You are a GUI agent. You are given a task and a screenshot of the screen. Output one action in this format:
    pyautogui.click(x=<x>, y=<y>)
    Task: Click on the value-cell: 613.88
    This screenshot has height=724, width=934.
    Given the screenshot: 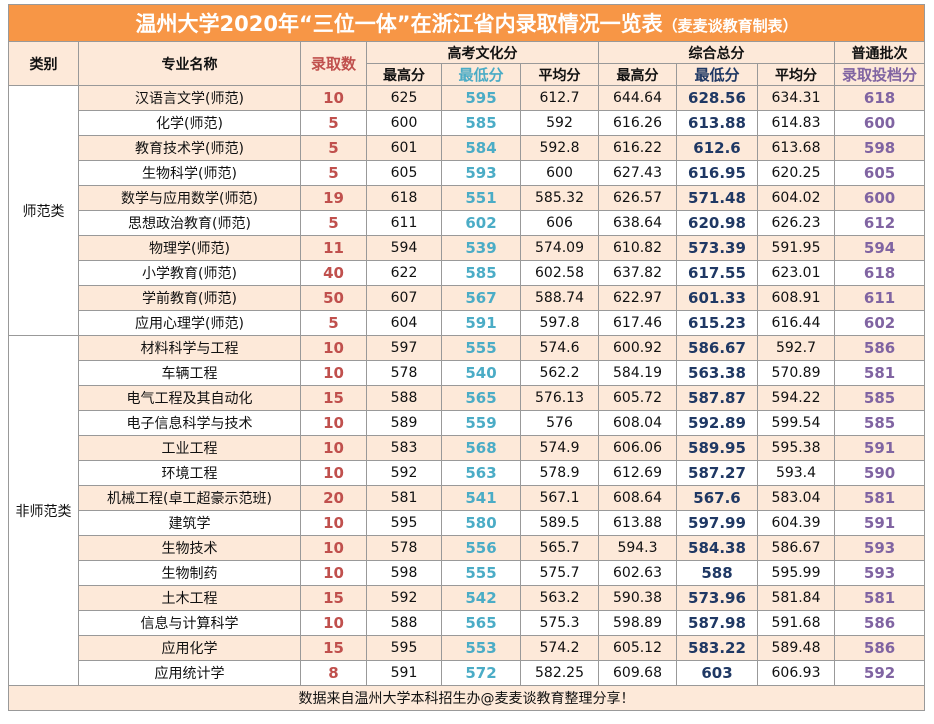 What is the action you would take?
    pyautogui.click(x=717, y=123)
    